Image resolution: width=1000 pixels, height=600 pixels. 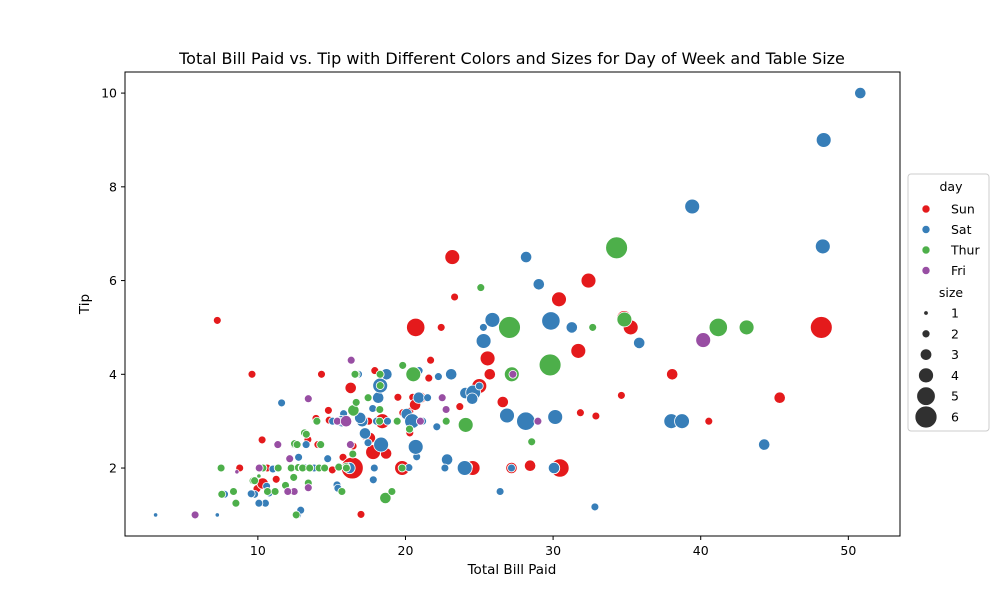 I want to click on legend-label-sun: Sun, so click(x=963, y=209).